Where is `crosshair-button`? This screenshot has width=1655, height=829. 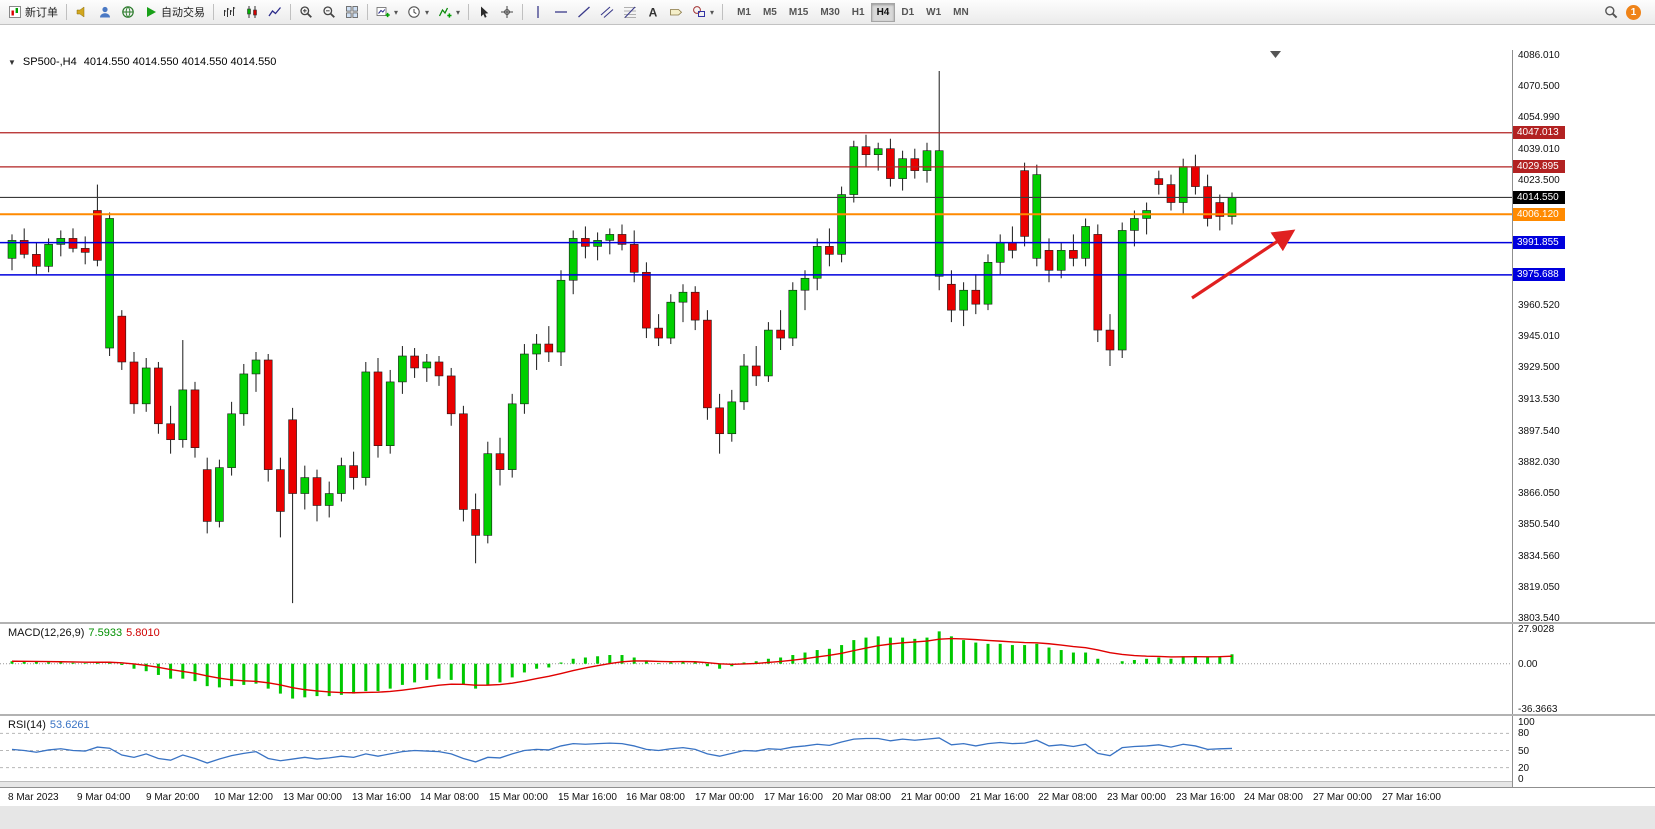
crosshair-button is located at coordinates (507, 12).